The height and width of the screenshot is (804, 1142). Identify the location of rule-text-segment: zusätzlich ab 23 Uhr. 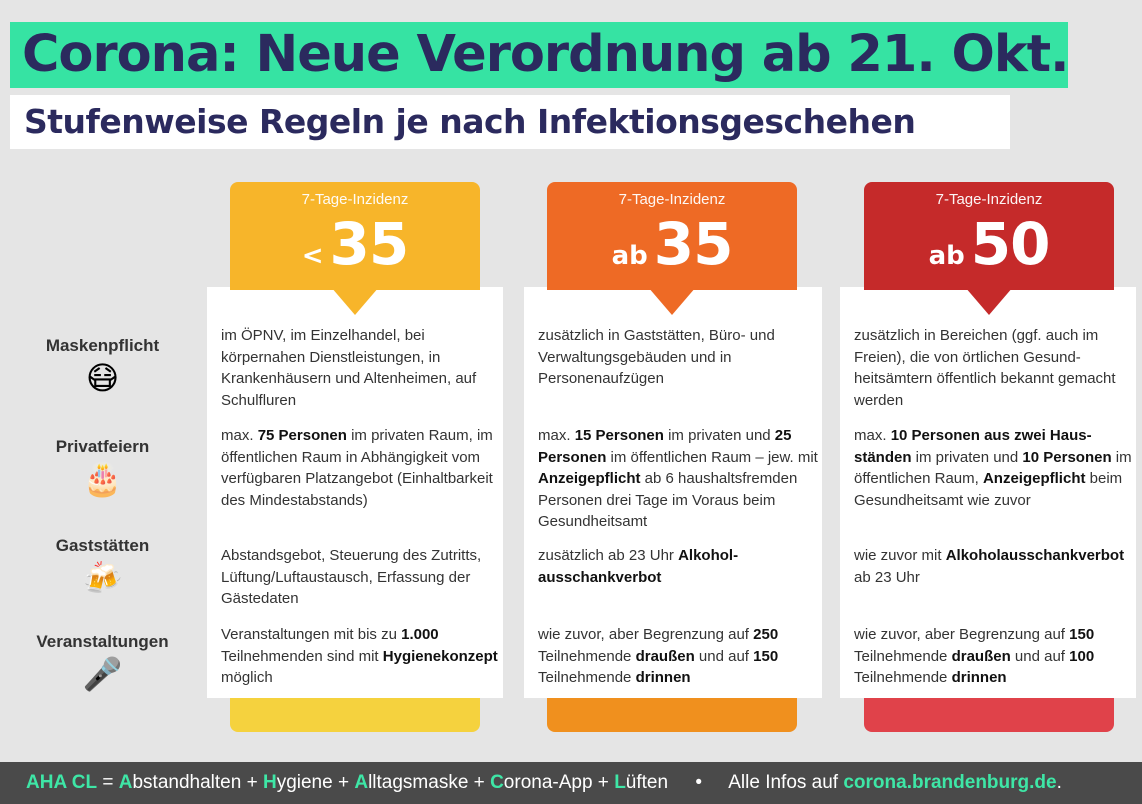
(608, 555).